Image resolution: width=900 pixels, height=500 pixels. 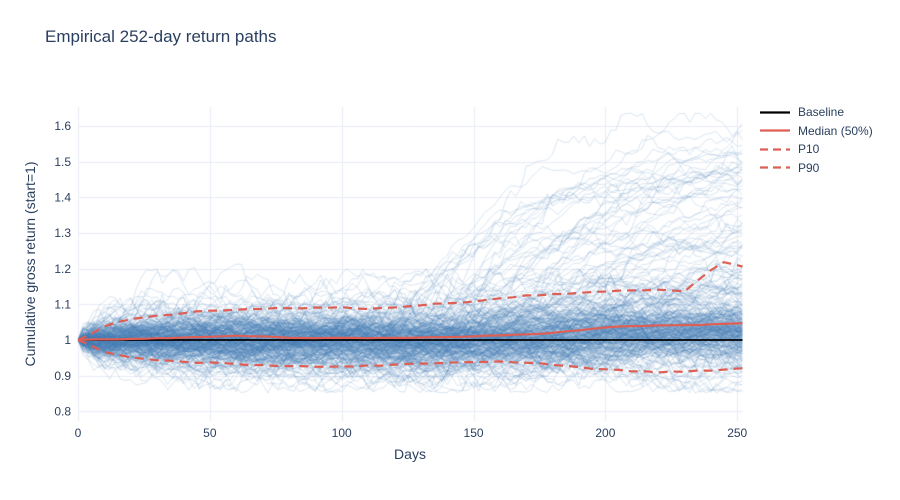 What do you see at coordinates (62, 305) in the screenshot?
I see `y-tick-label: 1.1` at bounding box center [62, 305].